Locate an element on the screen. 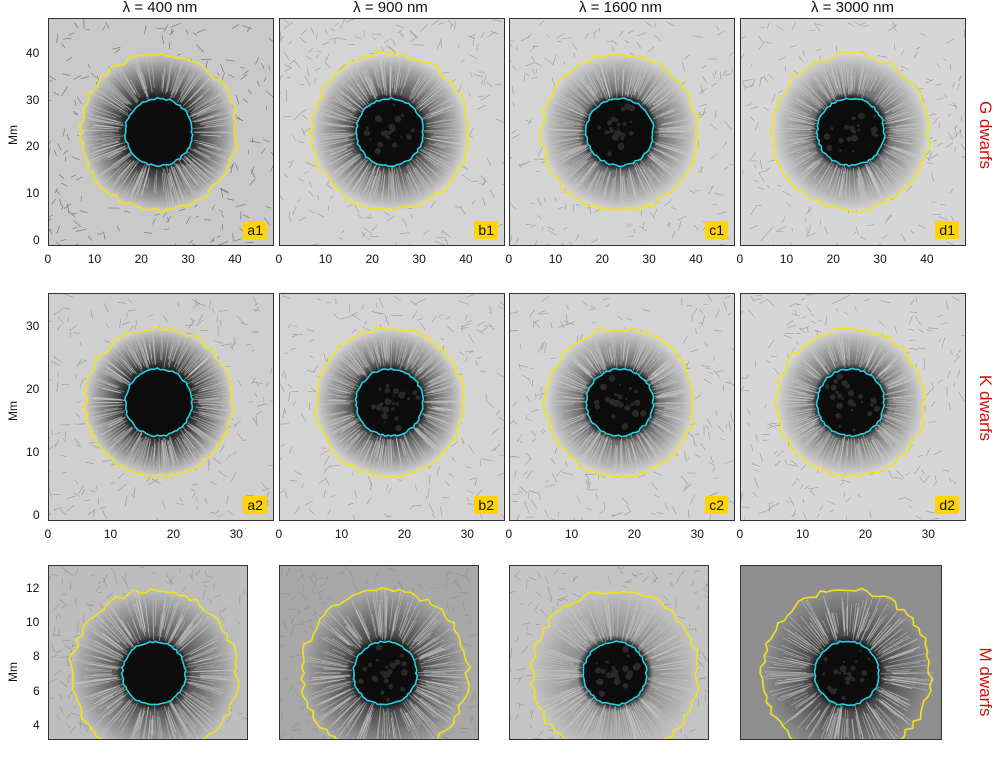 Image resolution: width=1000 pixels, height=762 pixels. y-tick-label: 4 is located at coordinates (36, 725).